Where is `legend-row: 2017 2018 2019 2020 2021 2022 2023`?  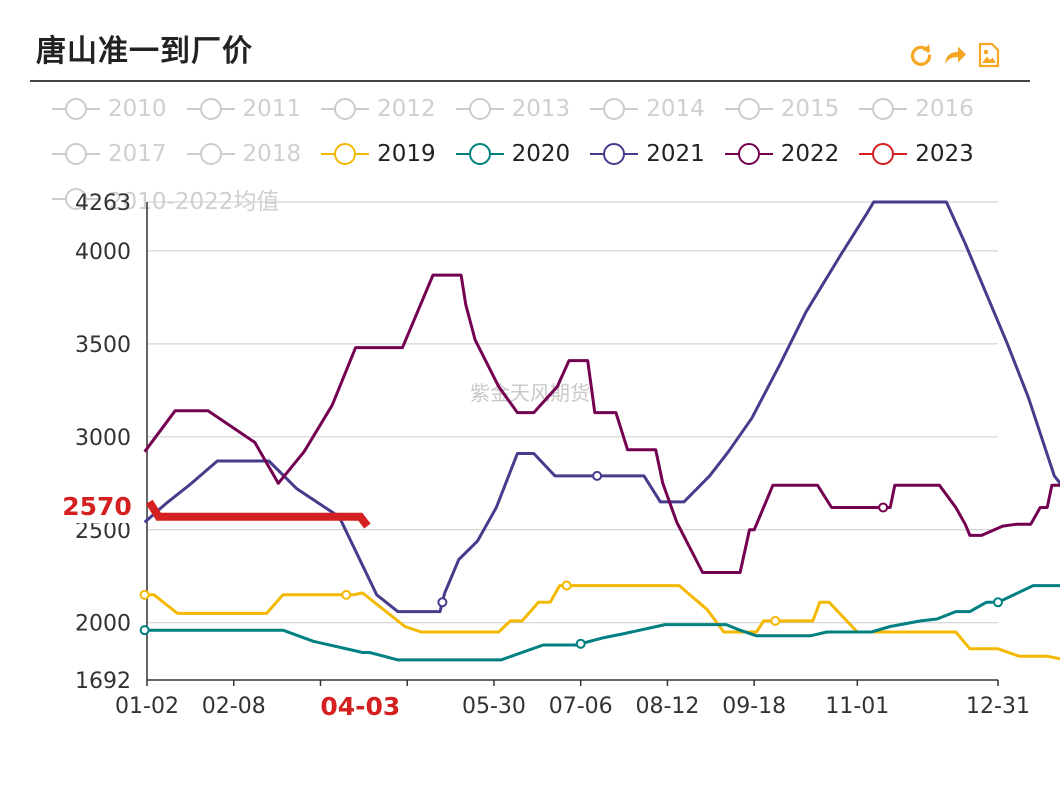
legend-row: 2017 2018 2019 2020 2021 2022 2023 is located at coordinates (540, 153).